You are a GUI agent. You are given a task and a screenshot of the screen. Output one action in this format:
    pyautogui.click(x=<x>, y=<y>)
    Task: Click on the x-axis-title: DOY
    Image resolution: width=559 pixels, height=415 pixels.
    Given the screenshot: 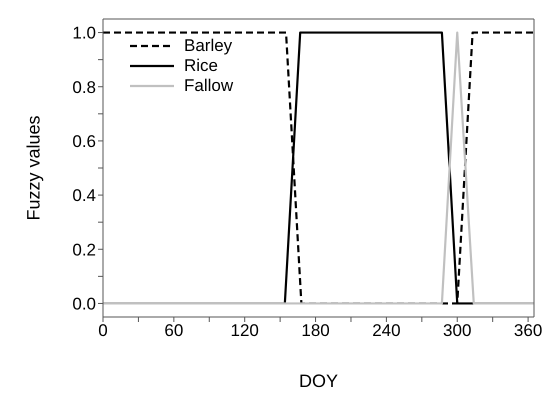 What is the action you would take?
    pyautogui.click(x=318, y=381)
    